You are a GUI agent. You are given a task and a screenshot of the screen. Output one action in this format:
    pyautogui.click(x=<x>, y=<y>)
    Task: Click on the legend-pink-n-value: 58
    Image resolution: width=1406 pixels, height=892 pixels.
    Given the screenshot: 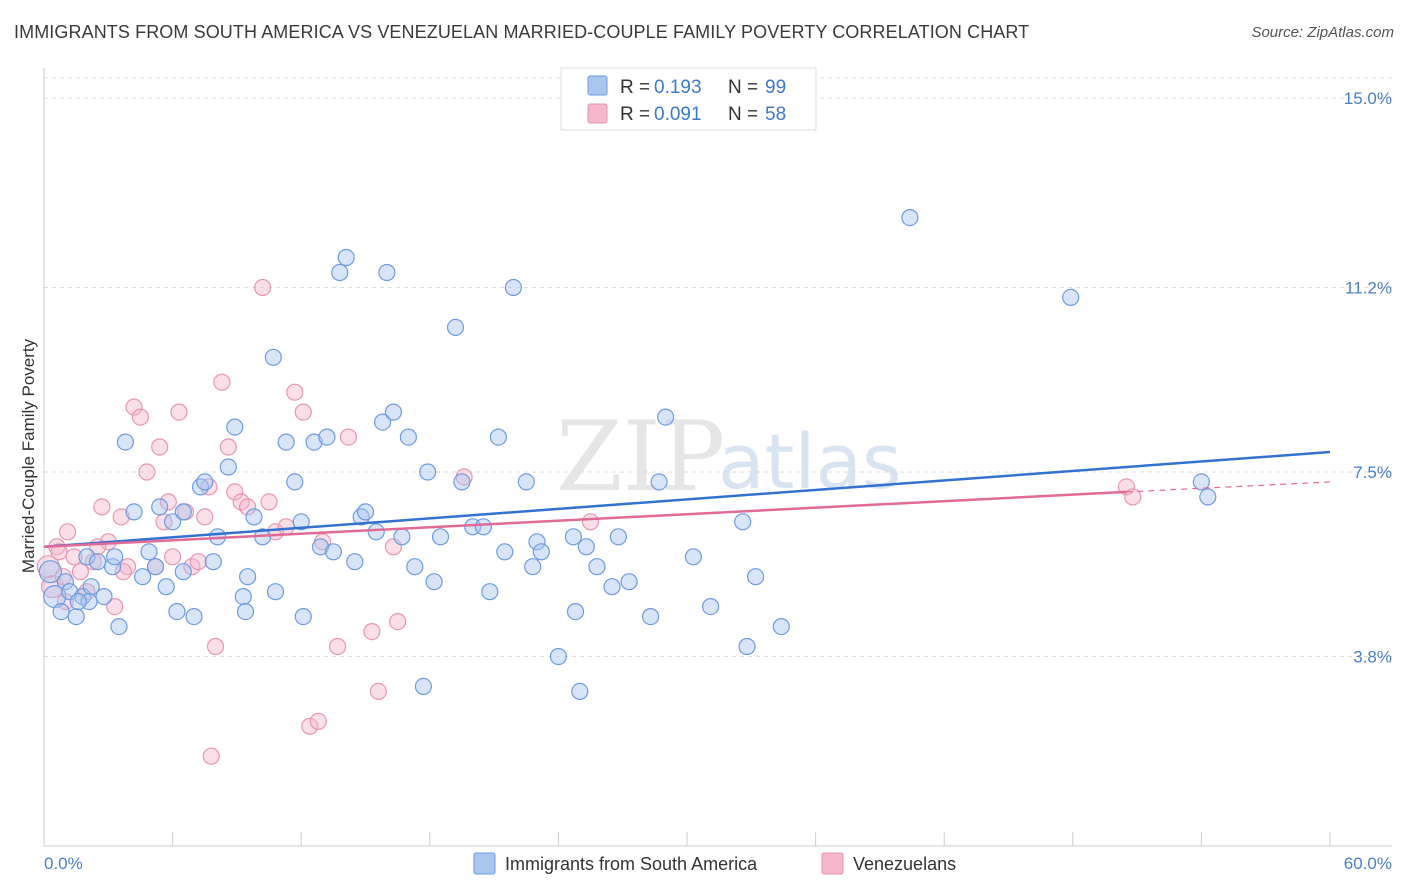 What is the action you would take?
    pyautogui.click(x=775, y=114)
    